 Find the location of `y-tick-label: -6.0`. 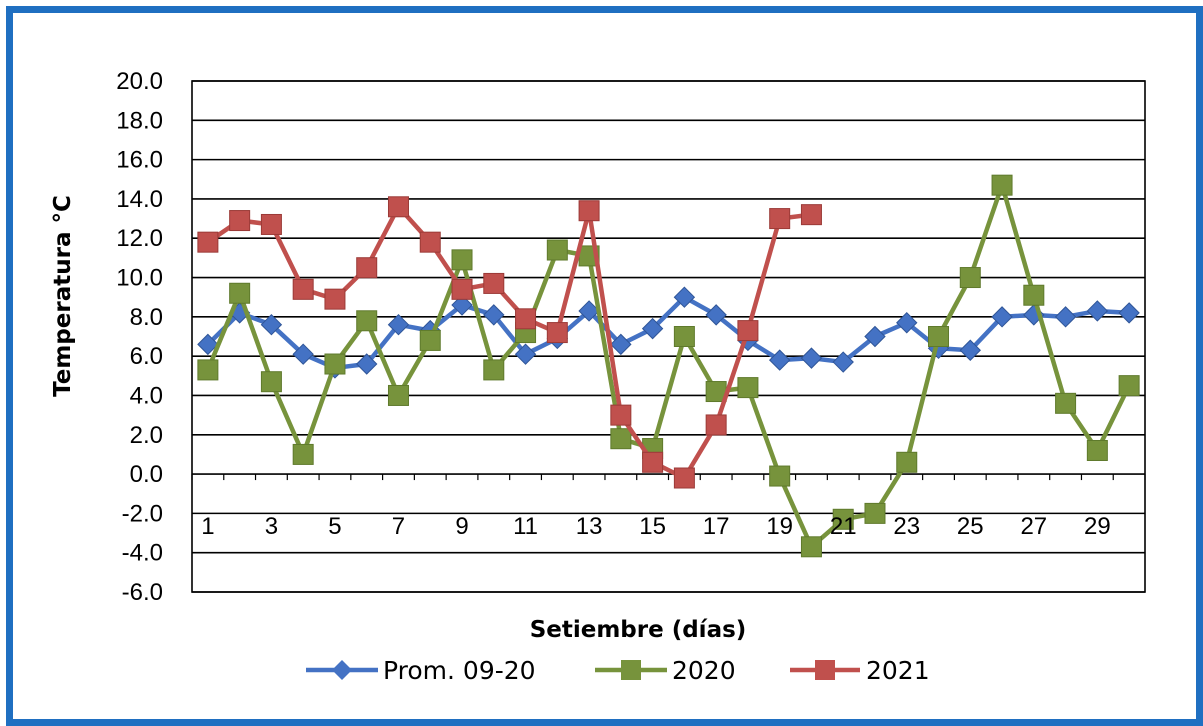

y-tick-label: -6.0 is located at coordinates (142, 592).